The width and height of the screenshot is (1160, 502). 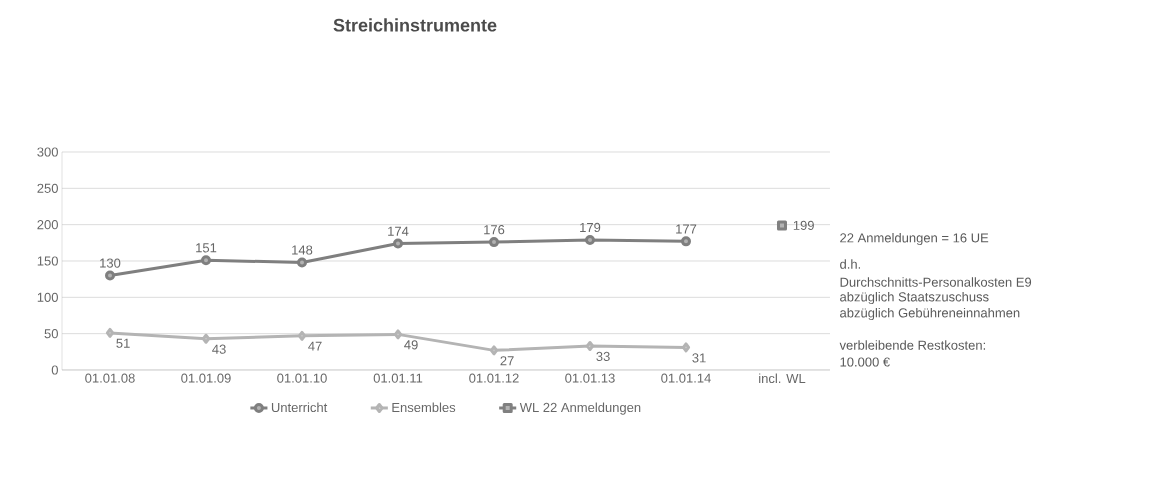 I want to click on data-label: 148, so click(x=302, y=250).